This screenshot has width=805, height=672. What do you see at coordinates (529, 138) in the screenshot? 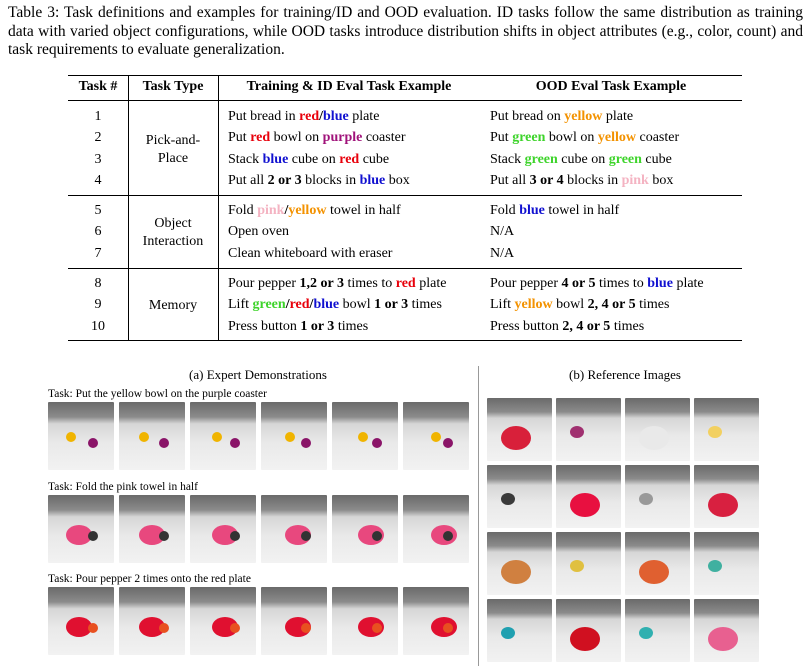
I see `text-run: green` at bounding box center [529, 138].